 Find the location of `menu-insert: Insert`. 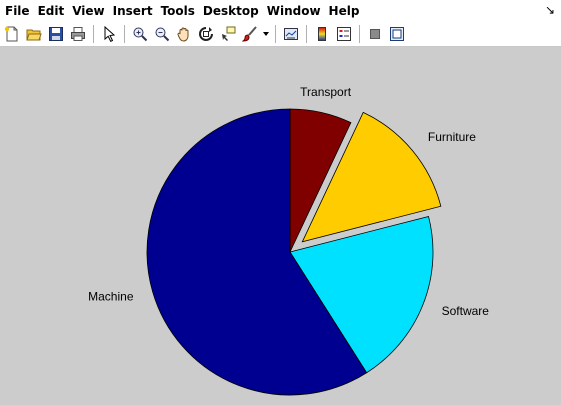

menu-insert: Insert is located at coordinates (132, 11).